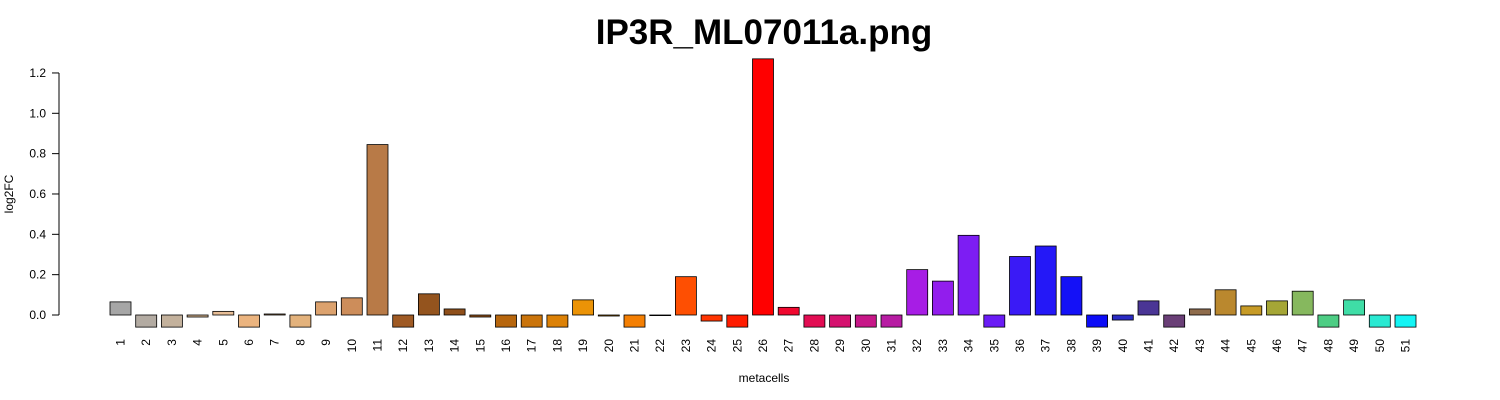  What do you see at coordinates (326, 342) in the screenshot?
I see `x-tick-label: 9` at bounding box center [326, 342].